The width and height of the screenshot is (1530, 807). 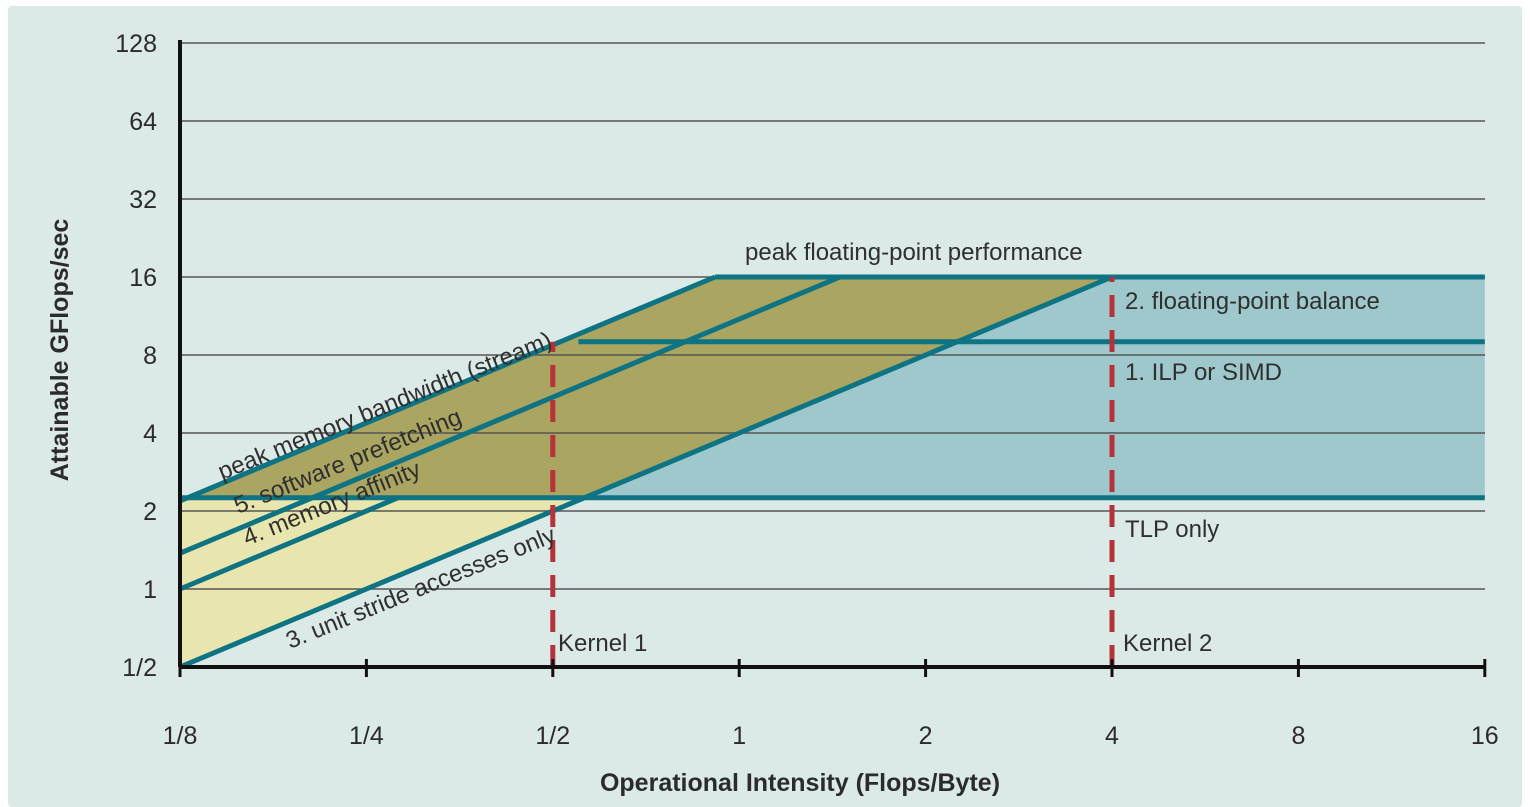 I want to click on affinity-ceiling-line, so click(x=289, y=543).